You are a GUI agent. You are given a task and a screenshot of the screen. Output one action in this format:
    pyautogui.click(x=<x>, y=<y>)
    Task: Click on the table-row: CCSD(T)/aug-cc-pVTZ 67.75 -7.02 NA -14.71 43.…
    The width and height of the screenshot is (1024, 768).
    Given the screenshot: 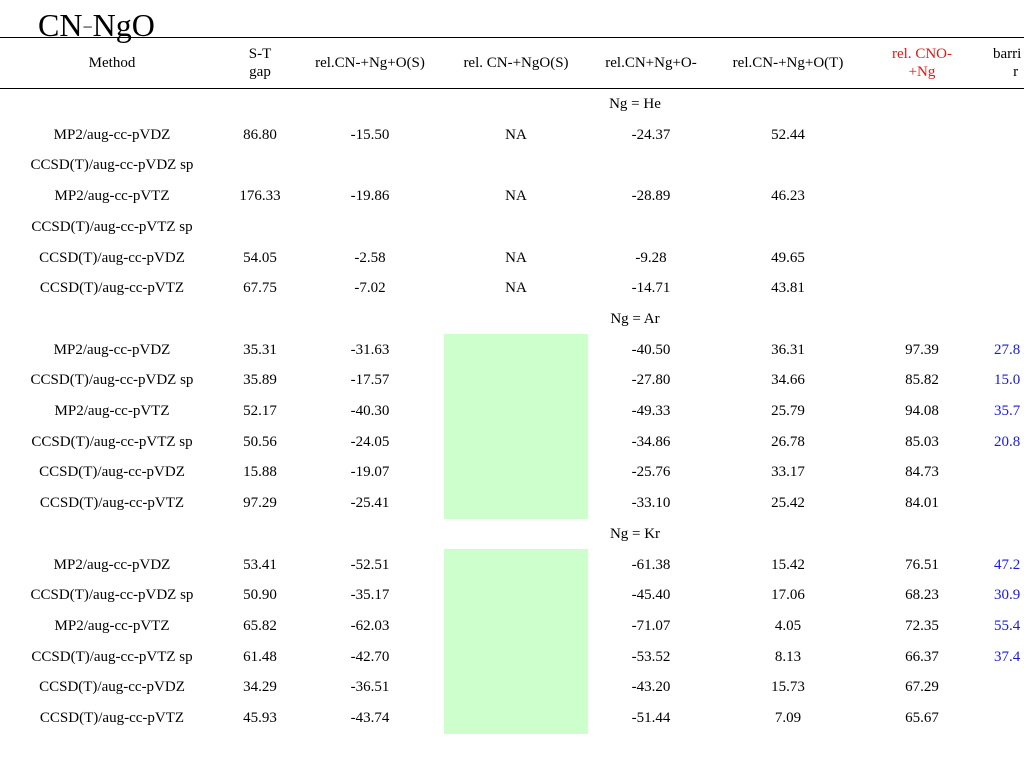 What is the action you would take?
    pyautogui.click(x=512, y=288)
    